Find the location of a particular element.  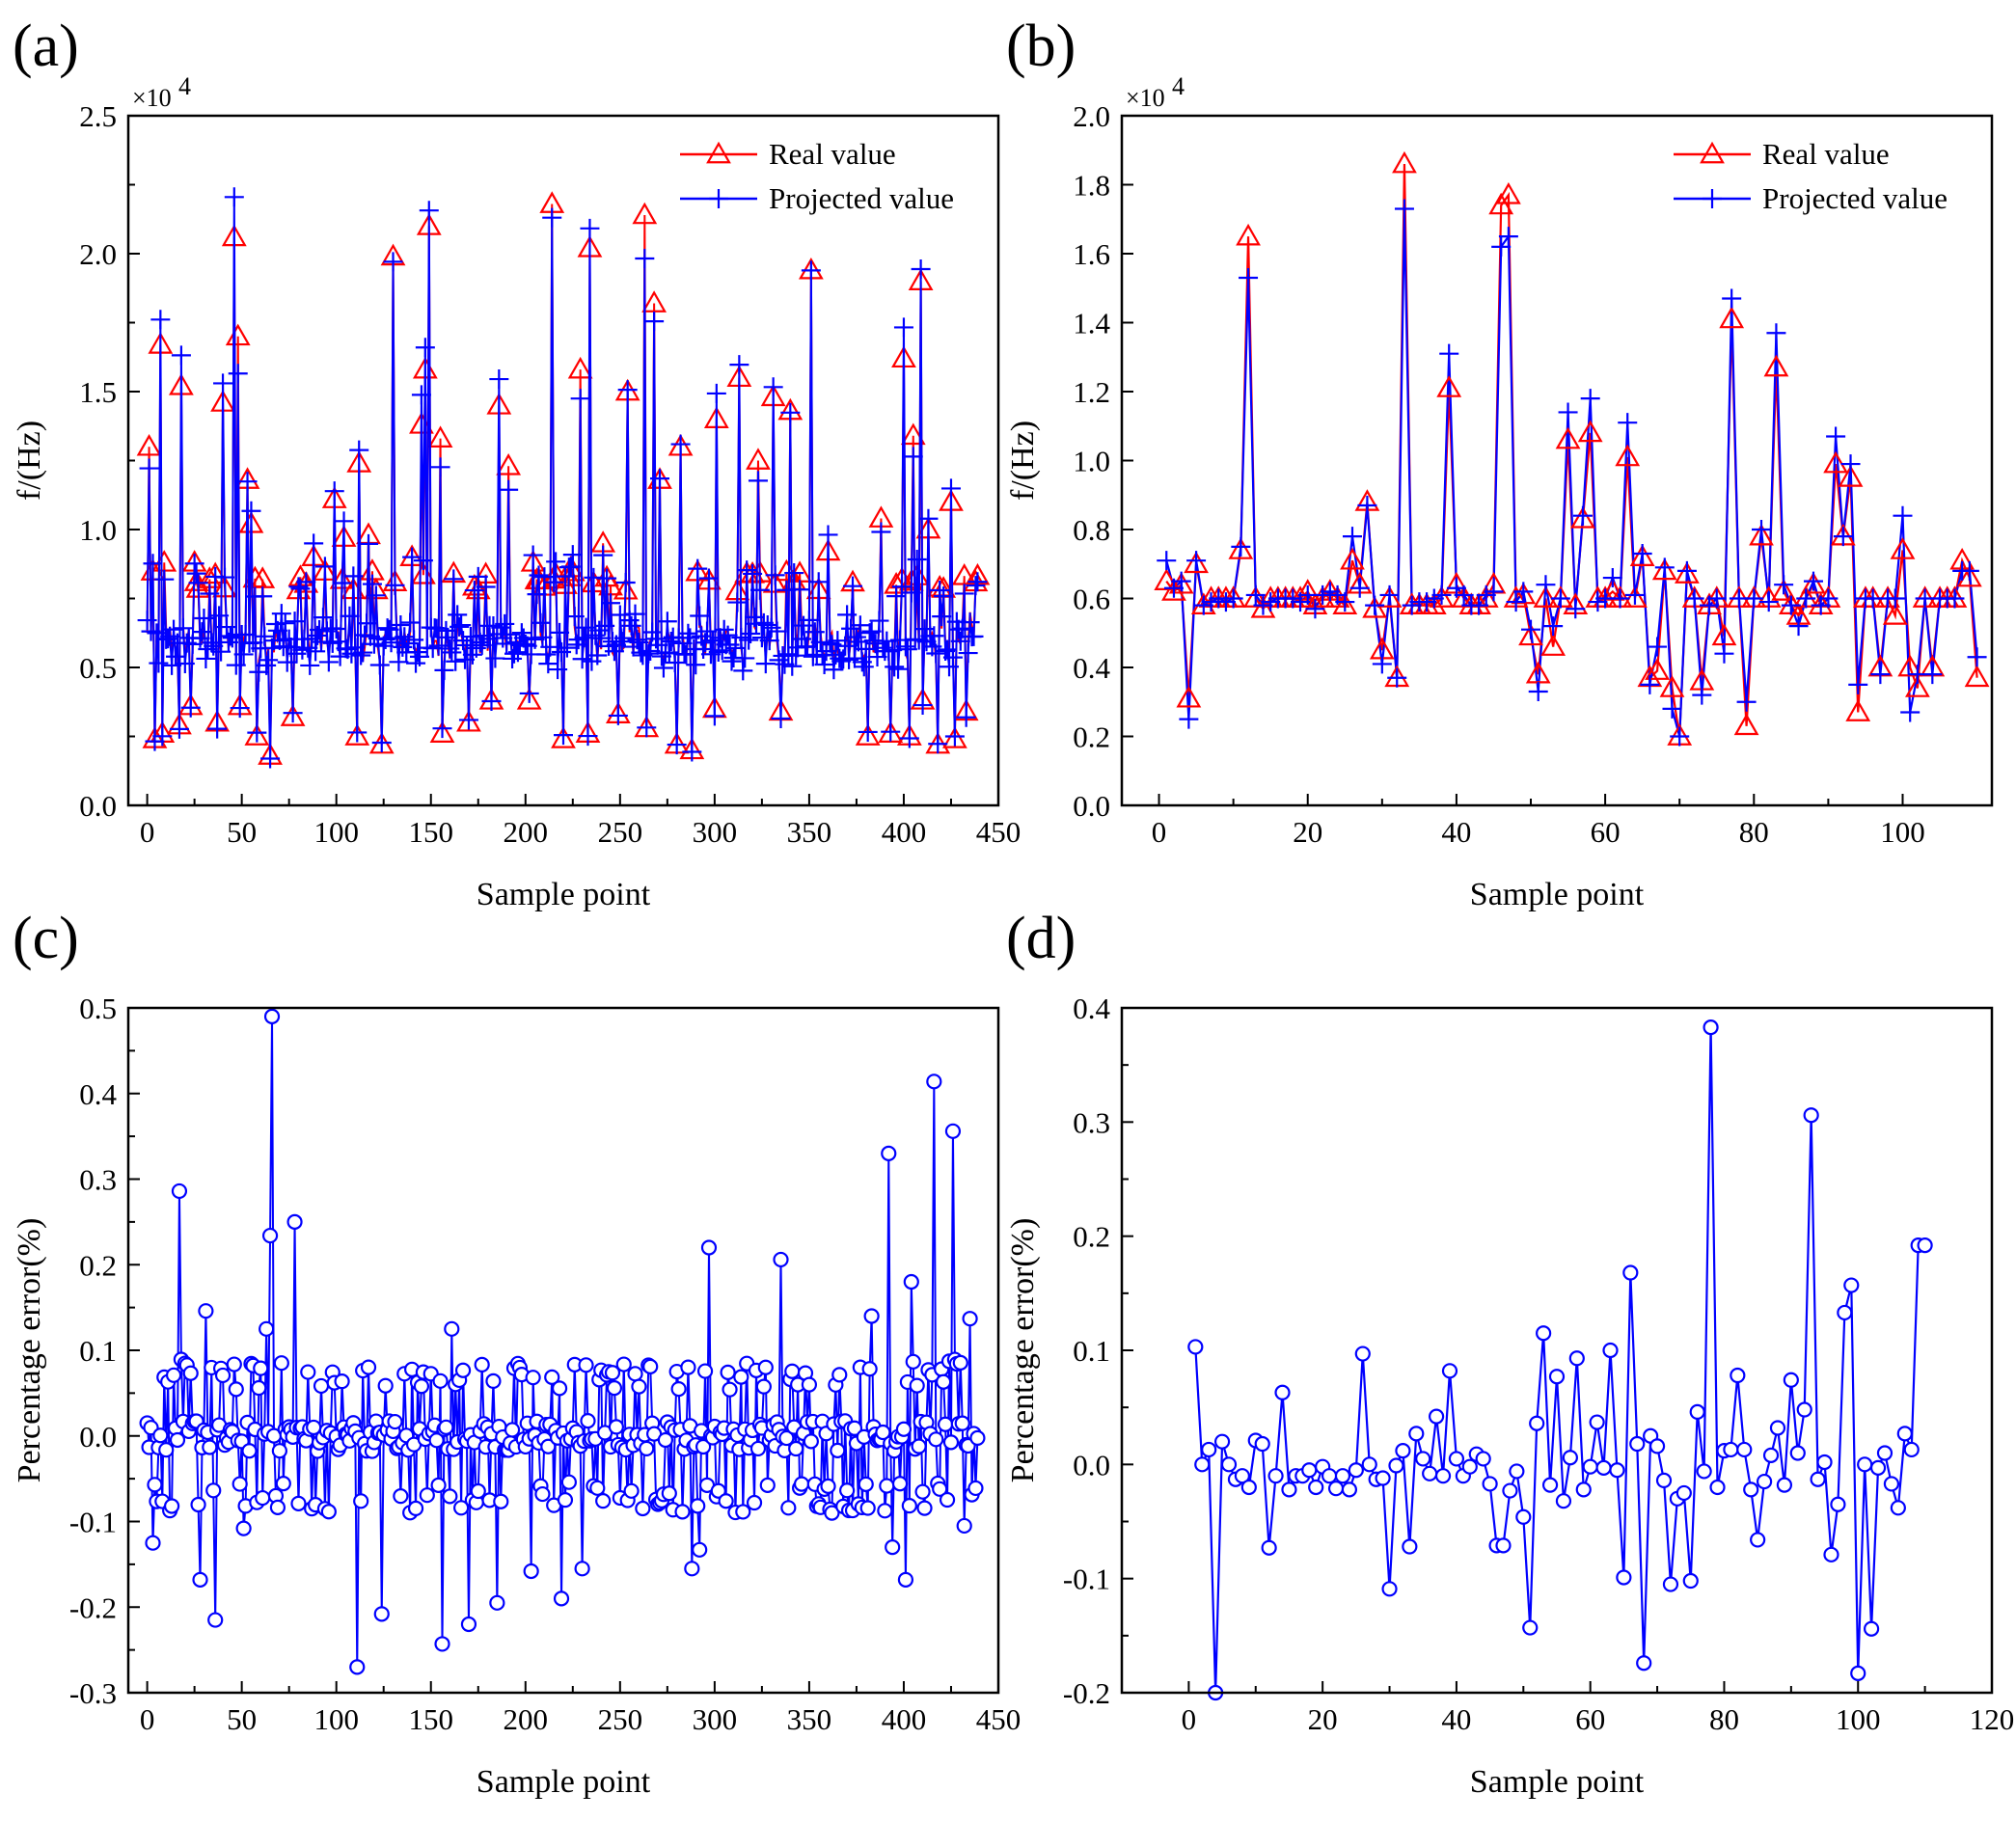

x-tick-label: 150 is located at coordinates (430, 1719).